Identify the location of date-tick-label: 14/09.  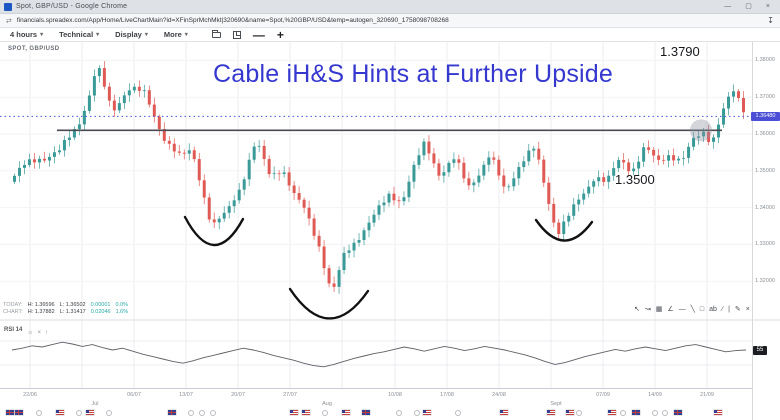
(655, 395).